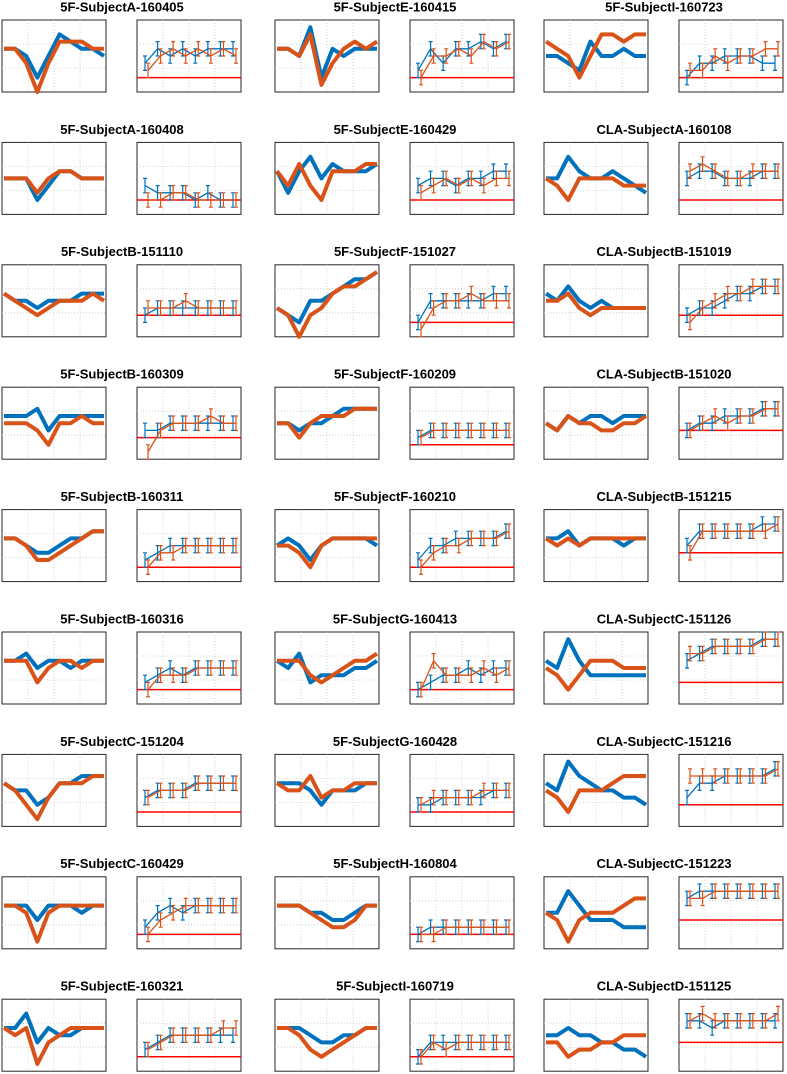  Describe the element at coordinates (122, 741) in the screenshot. I see `panel-title: 5F-SubjectC-151204` at that location.